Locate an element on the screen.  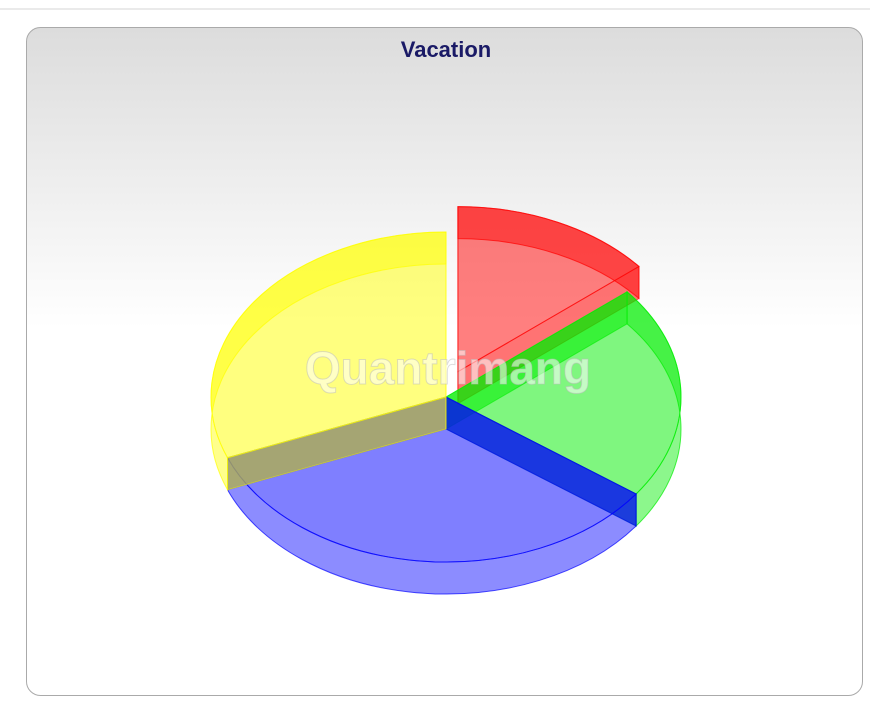
chart-title: Vacation is located at coordinates (446, 49).